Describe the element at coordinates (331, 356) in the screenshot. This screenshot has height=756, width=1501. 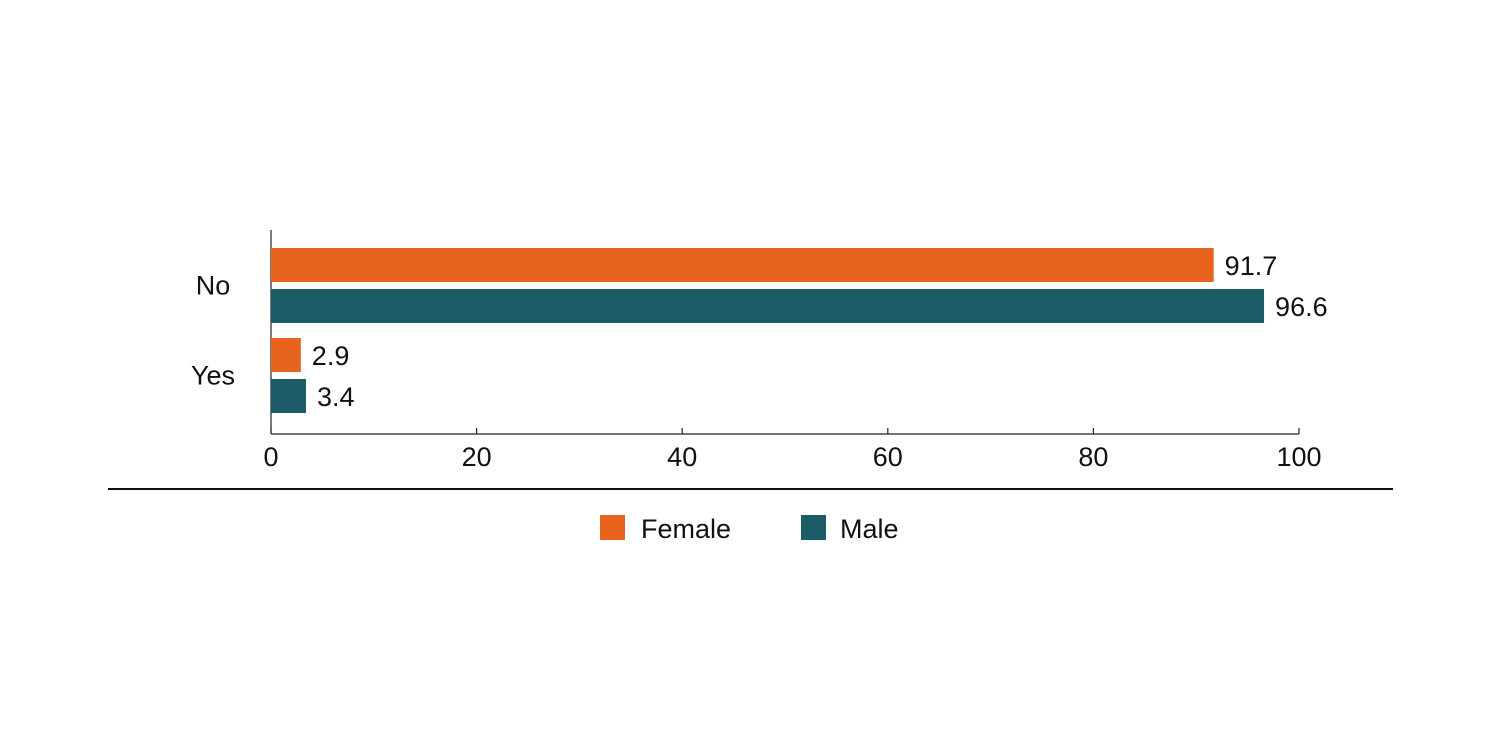
I see `data-label: 2.9` at that location.